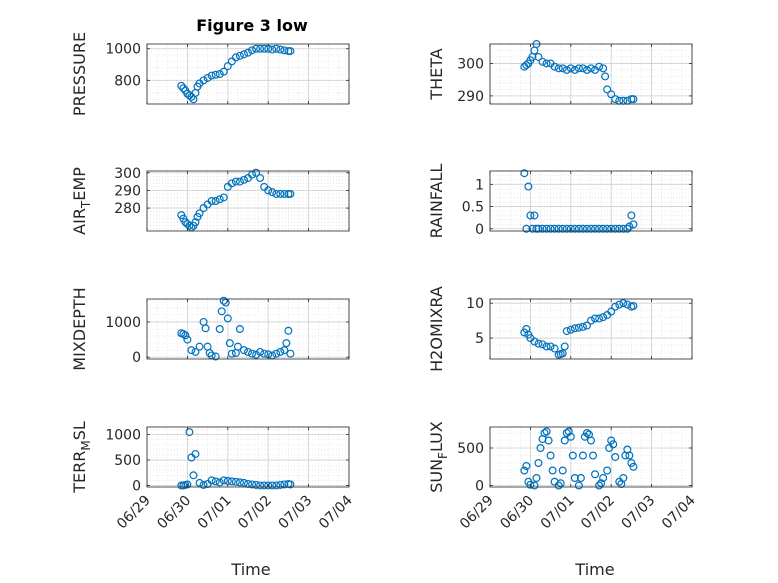 The height and width of the screenshot is (583, 778). What do you see at coordinates (127, 174) in the screenshot?
I see `y-tick-label: 300` at bounding box center [127, 174].